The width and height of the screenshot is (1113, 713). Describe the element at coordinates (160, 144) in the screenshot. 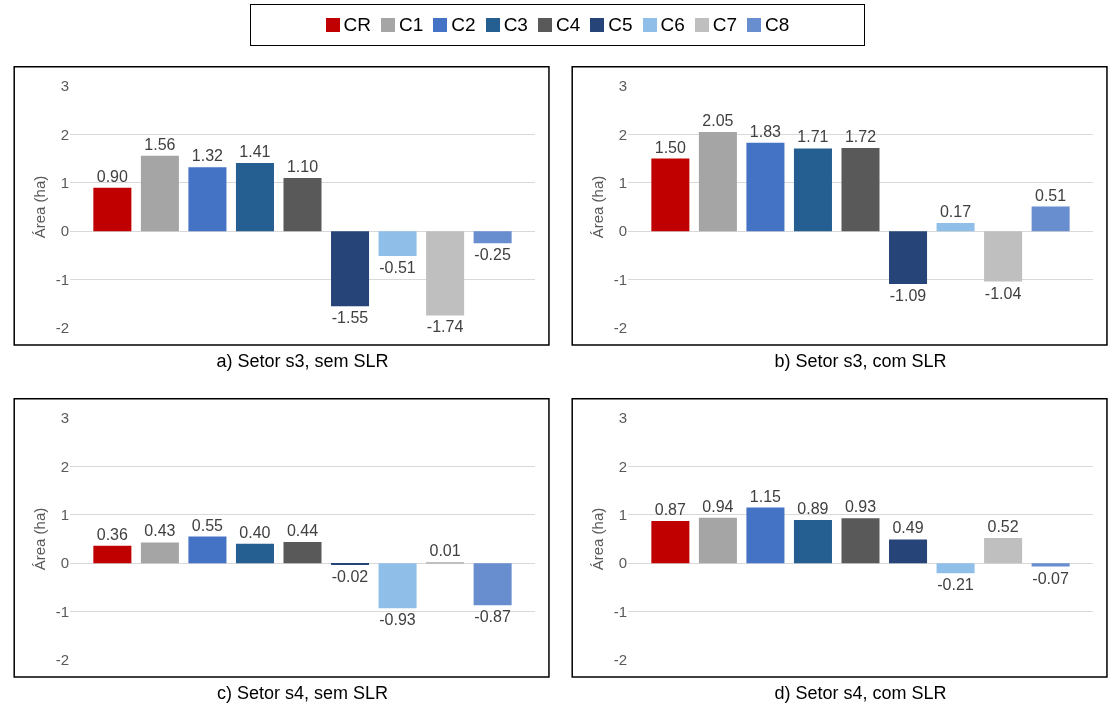

I see `data-label: 1.56` at that location.